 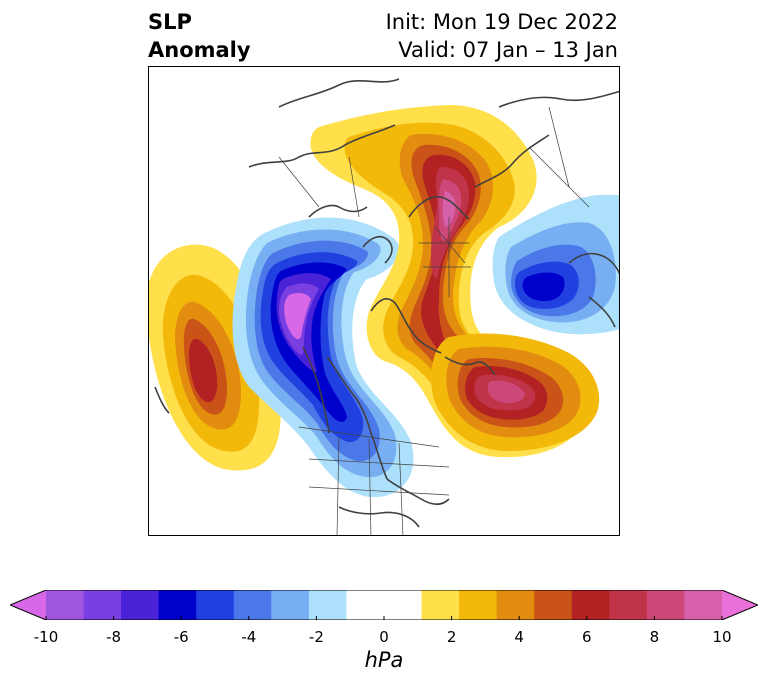 I want to click on colorbar-tick-label: 6, so click(x=587, y=637).